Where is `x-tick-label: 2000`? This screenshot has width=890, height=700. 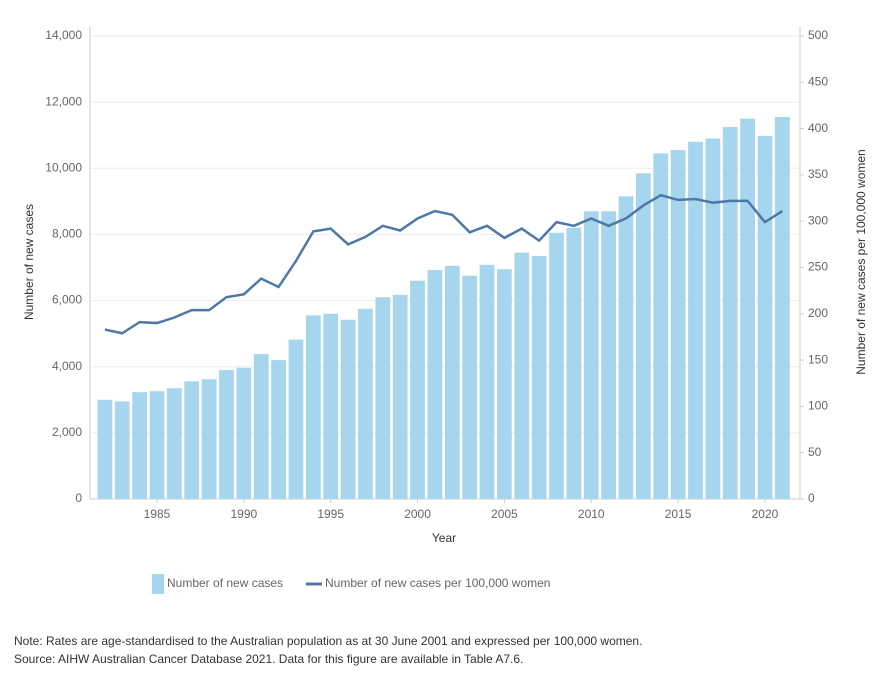
x-tick-label: 2000 is located at coordinates (417, 514).